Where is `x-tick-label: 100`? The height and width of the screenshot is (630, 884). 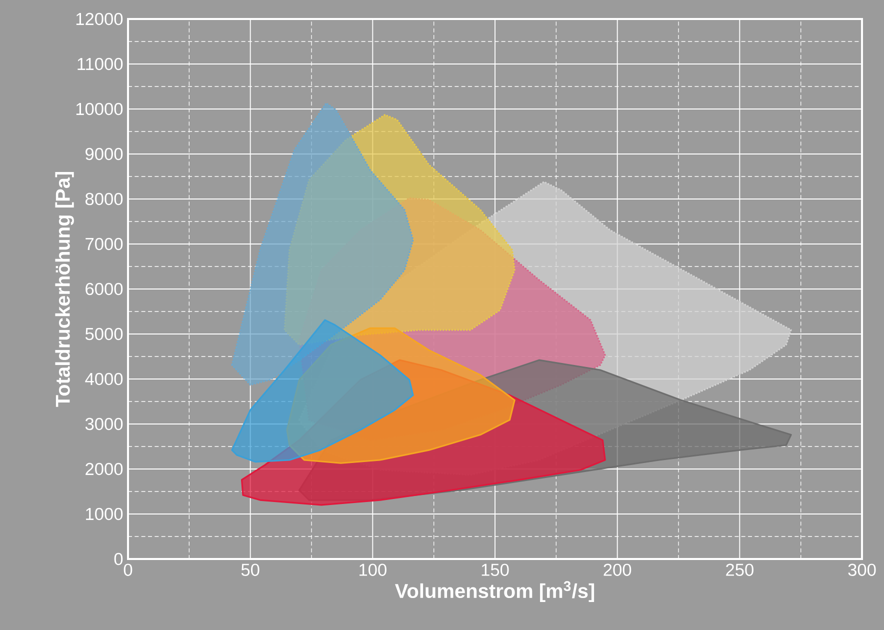
x-tick-label: 100 is located at coordinates (373, 570).